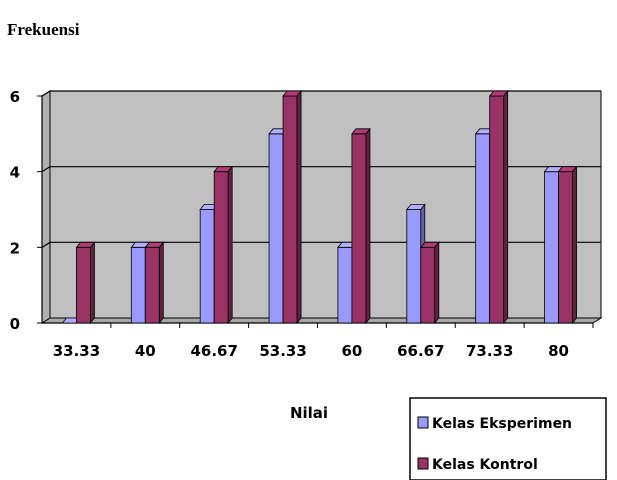 The height and width of the screenshot is (480, 617). What do you see at coordinates (46, 207) in the screenshot?
I see `plot-side-wall` at bounding box center [46, 207].